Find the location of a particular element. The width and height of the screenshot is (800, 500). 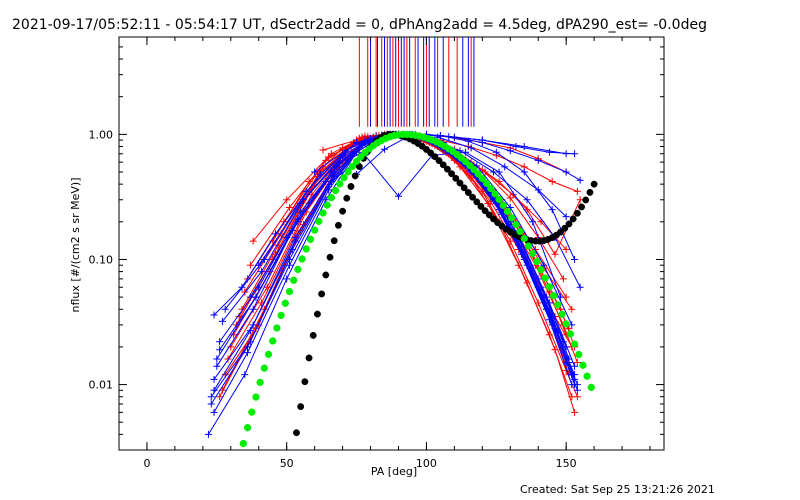

x-tick-label-2: 50 is located at coordinates (287, 463).